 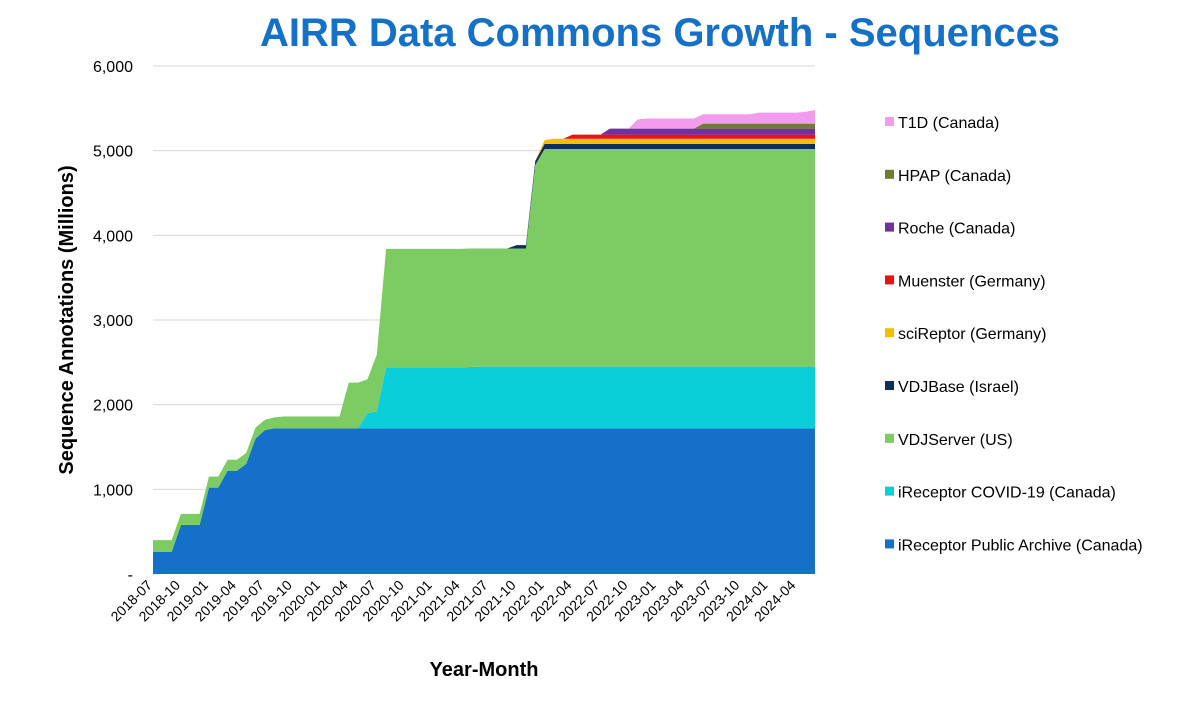 I want to click on legend-label-3: VDJBase (Israel), so click(x=958, y=387).